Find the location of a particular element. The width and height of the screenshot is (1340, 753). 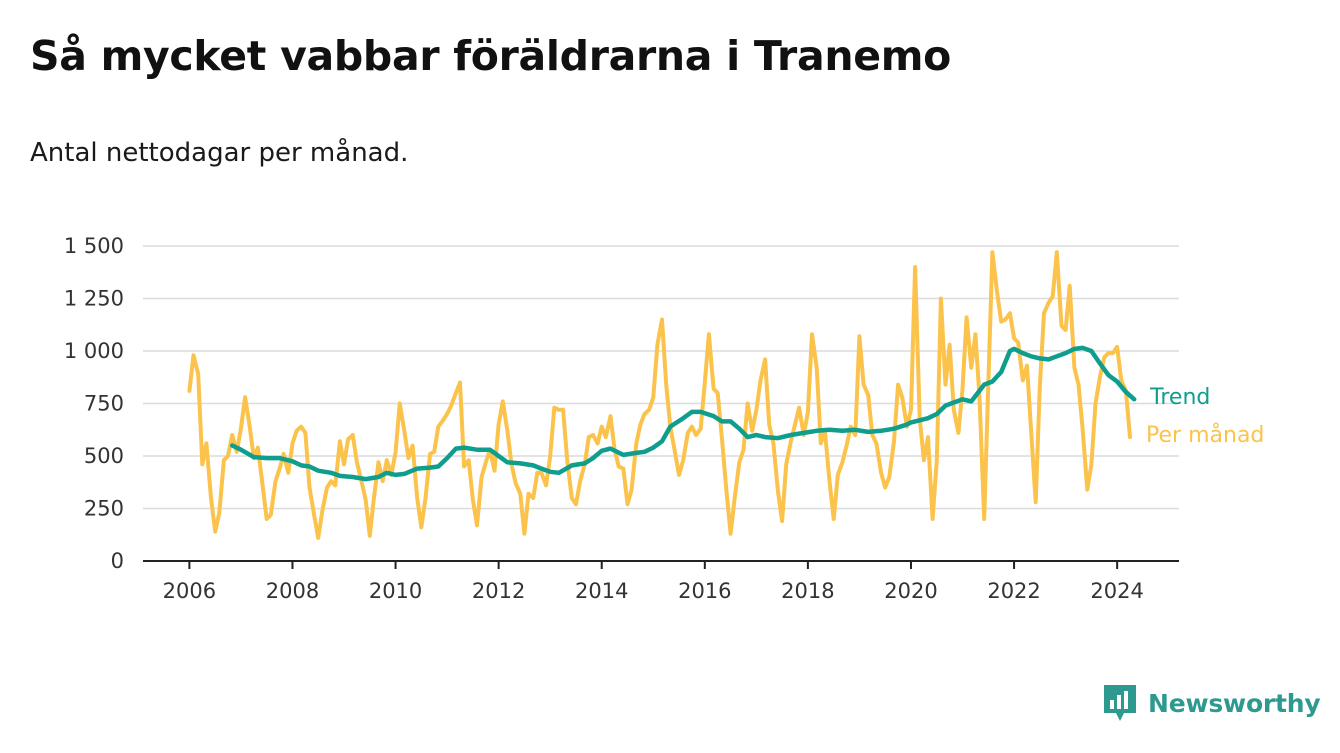

chart-title: Så mycket vabbar föräldrarna i Tranemo is located at coordinates (491, 56).